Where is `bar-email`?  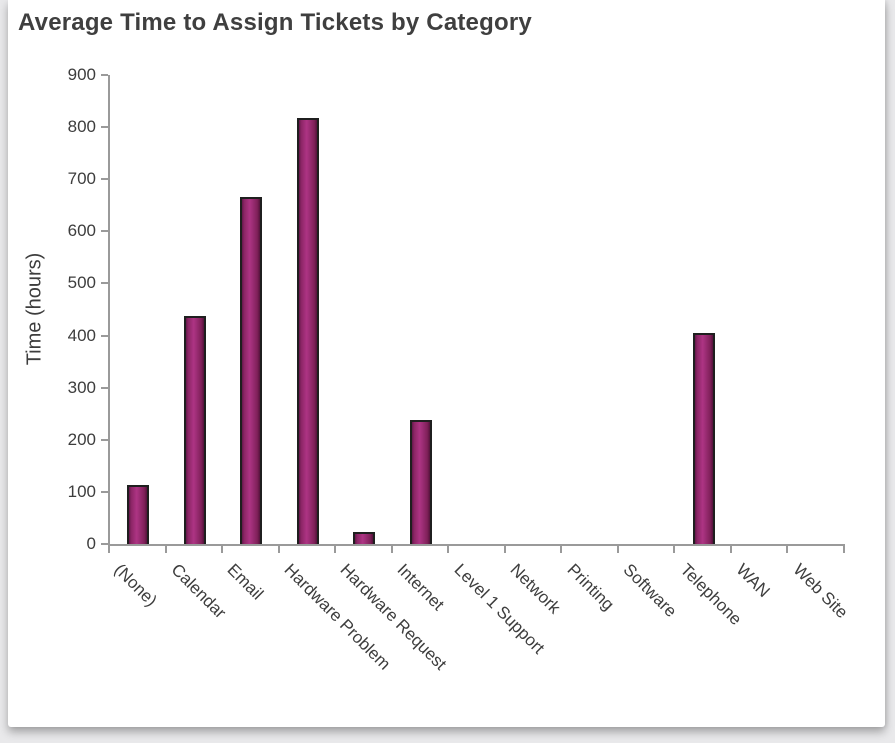
bar-email is located at coordinates (251, 370).